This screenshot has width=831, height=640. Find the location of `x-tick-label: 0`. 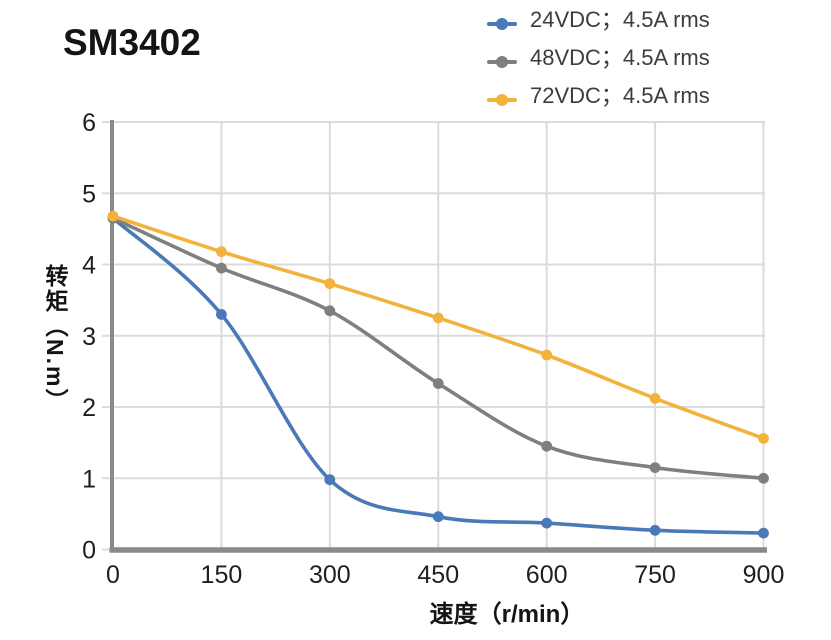

x-tick-label: 0 is located at coordinates (113, 575).